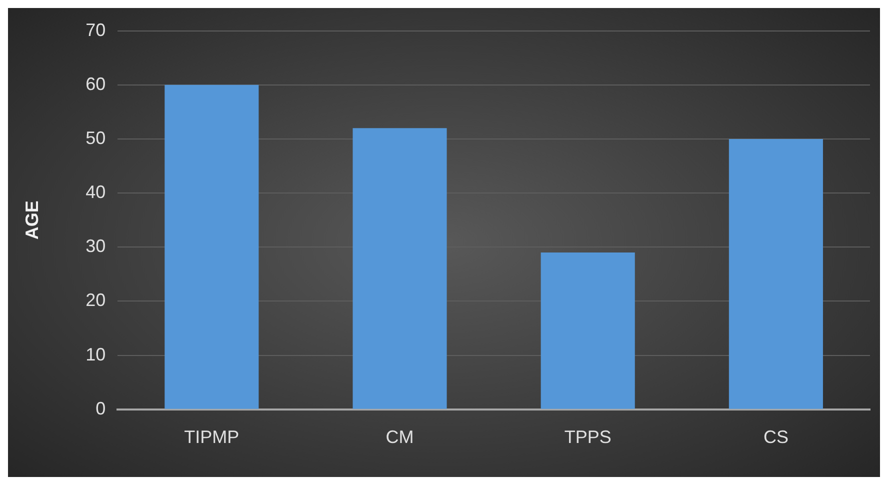  Describe the element at coordinates (400, 437) in the screenshot. I see `x-tick-label: CM` at that location.